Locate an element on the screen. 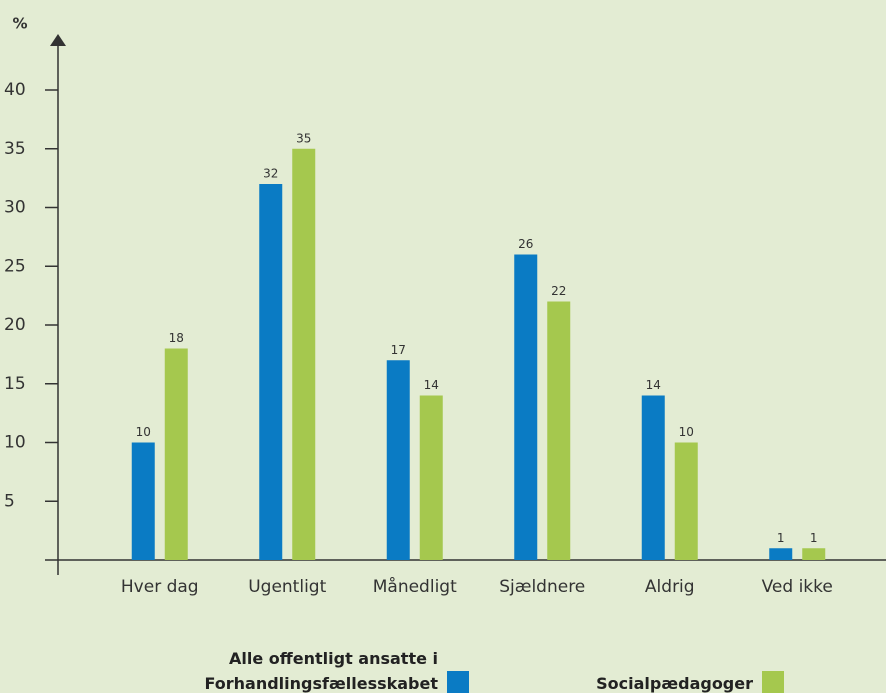  x-tick-label: Månedligt is located at coordinates (415, 586).